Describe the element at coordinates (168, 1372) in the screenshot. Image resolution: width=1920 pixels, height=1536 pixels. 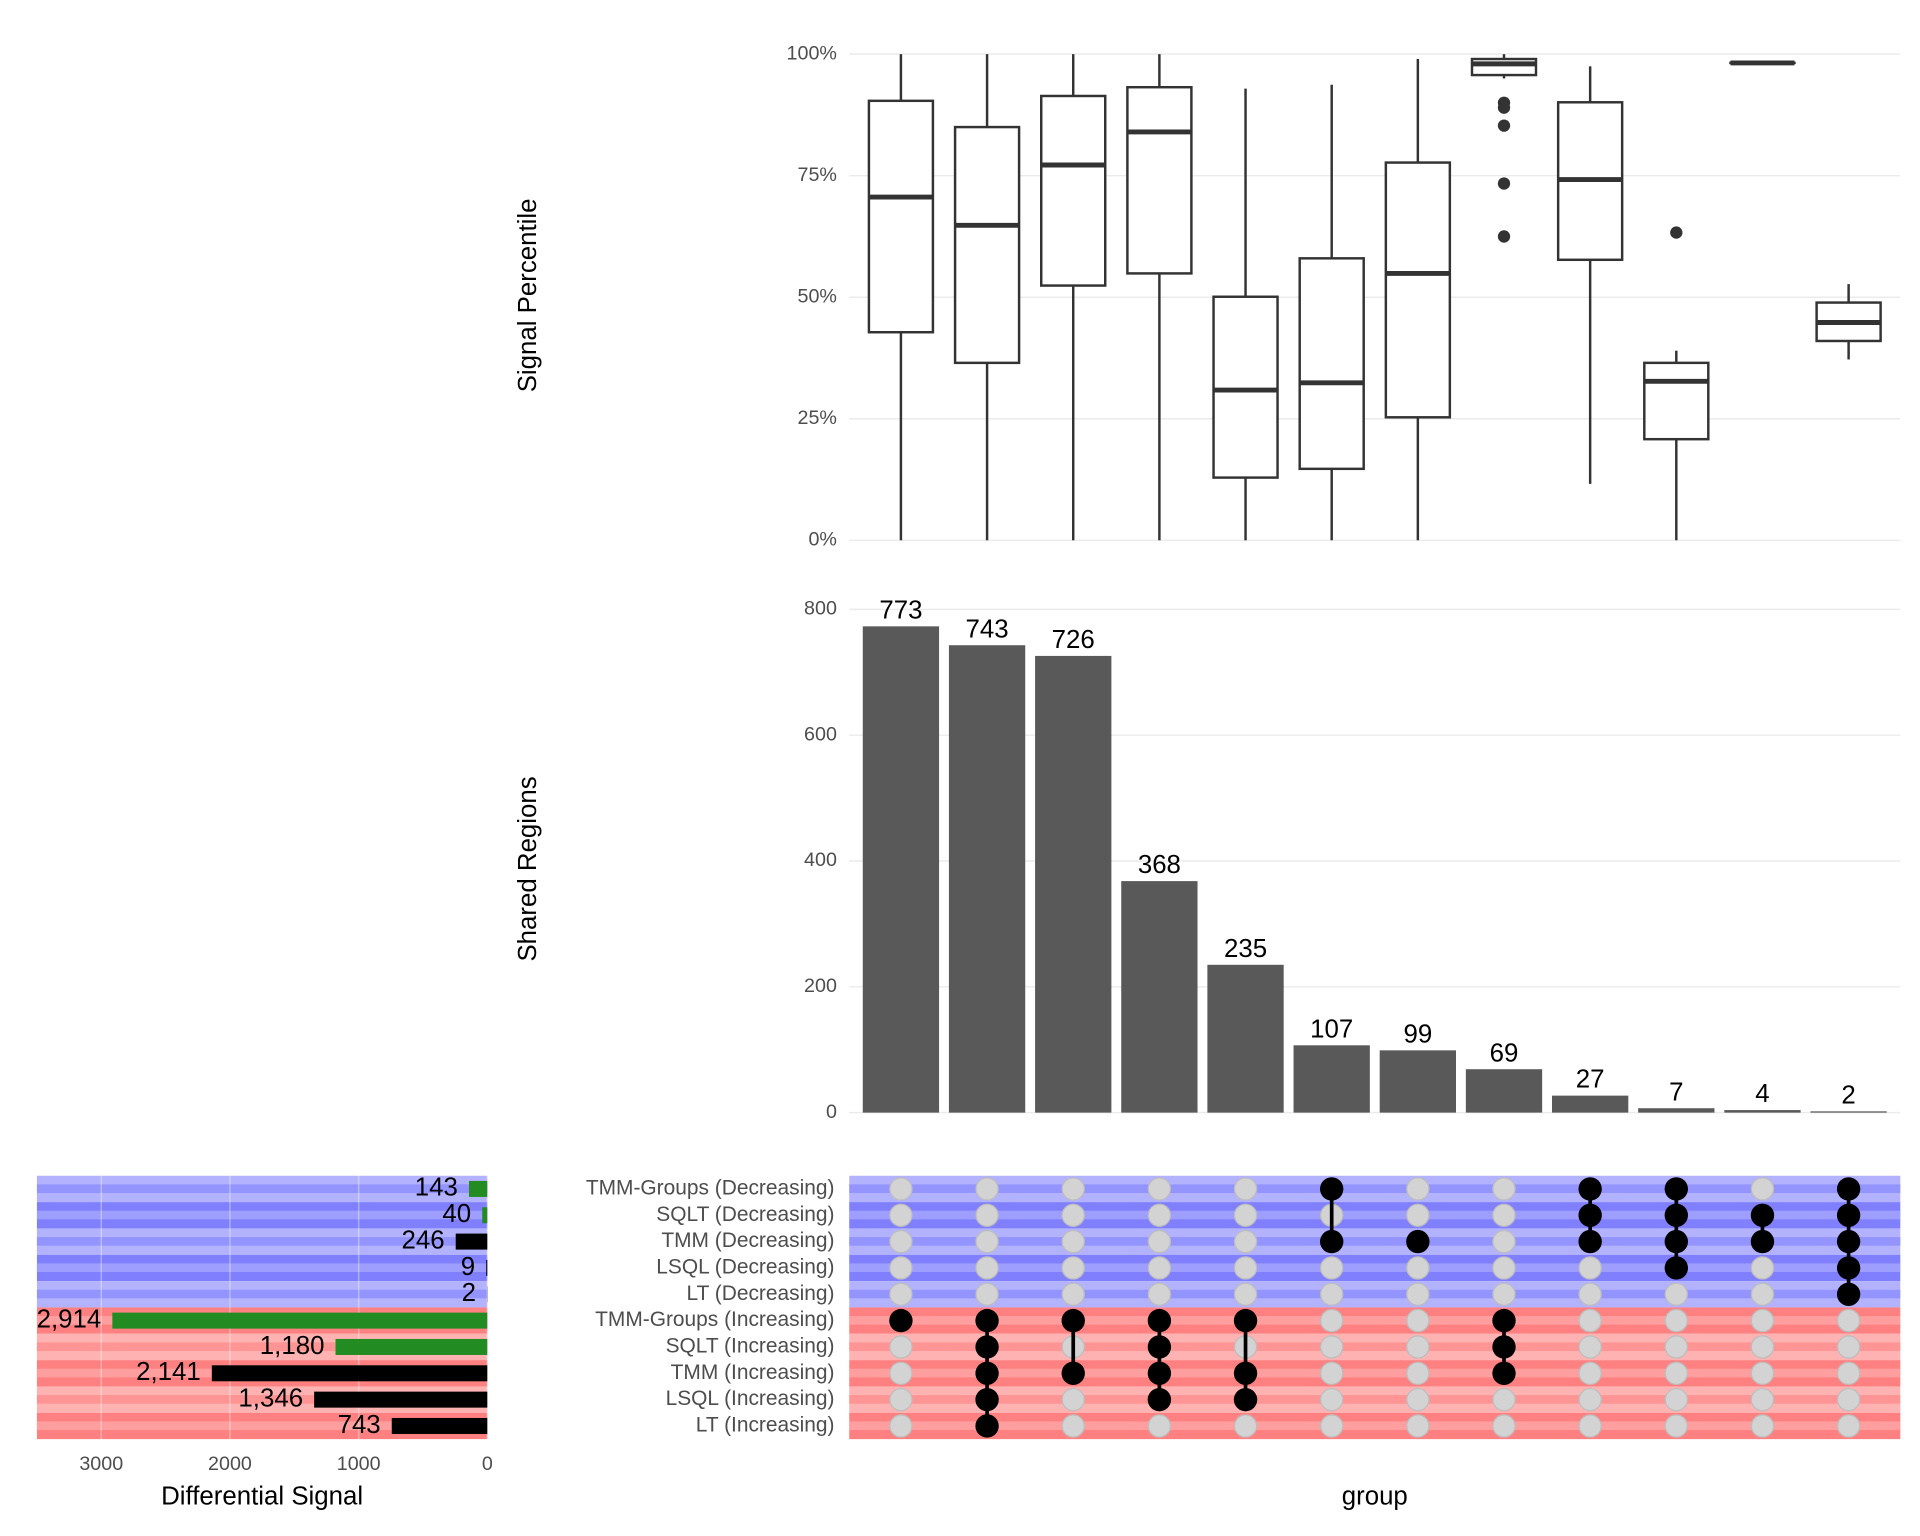
I see `bar-value-label: 2,141` at that location.